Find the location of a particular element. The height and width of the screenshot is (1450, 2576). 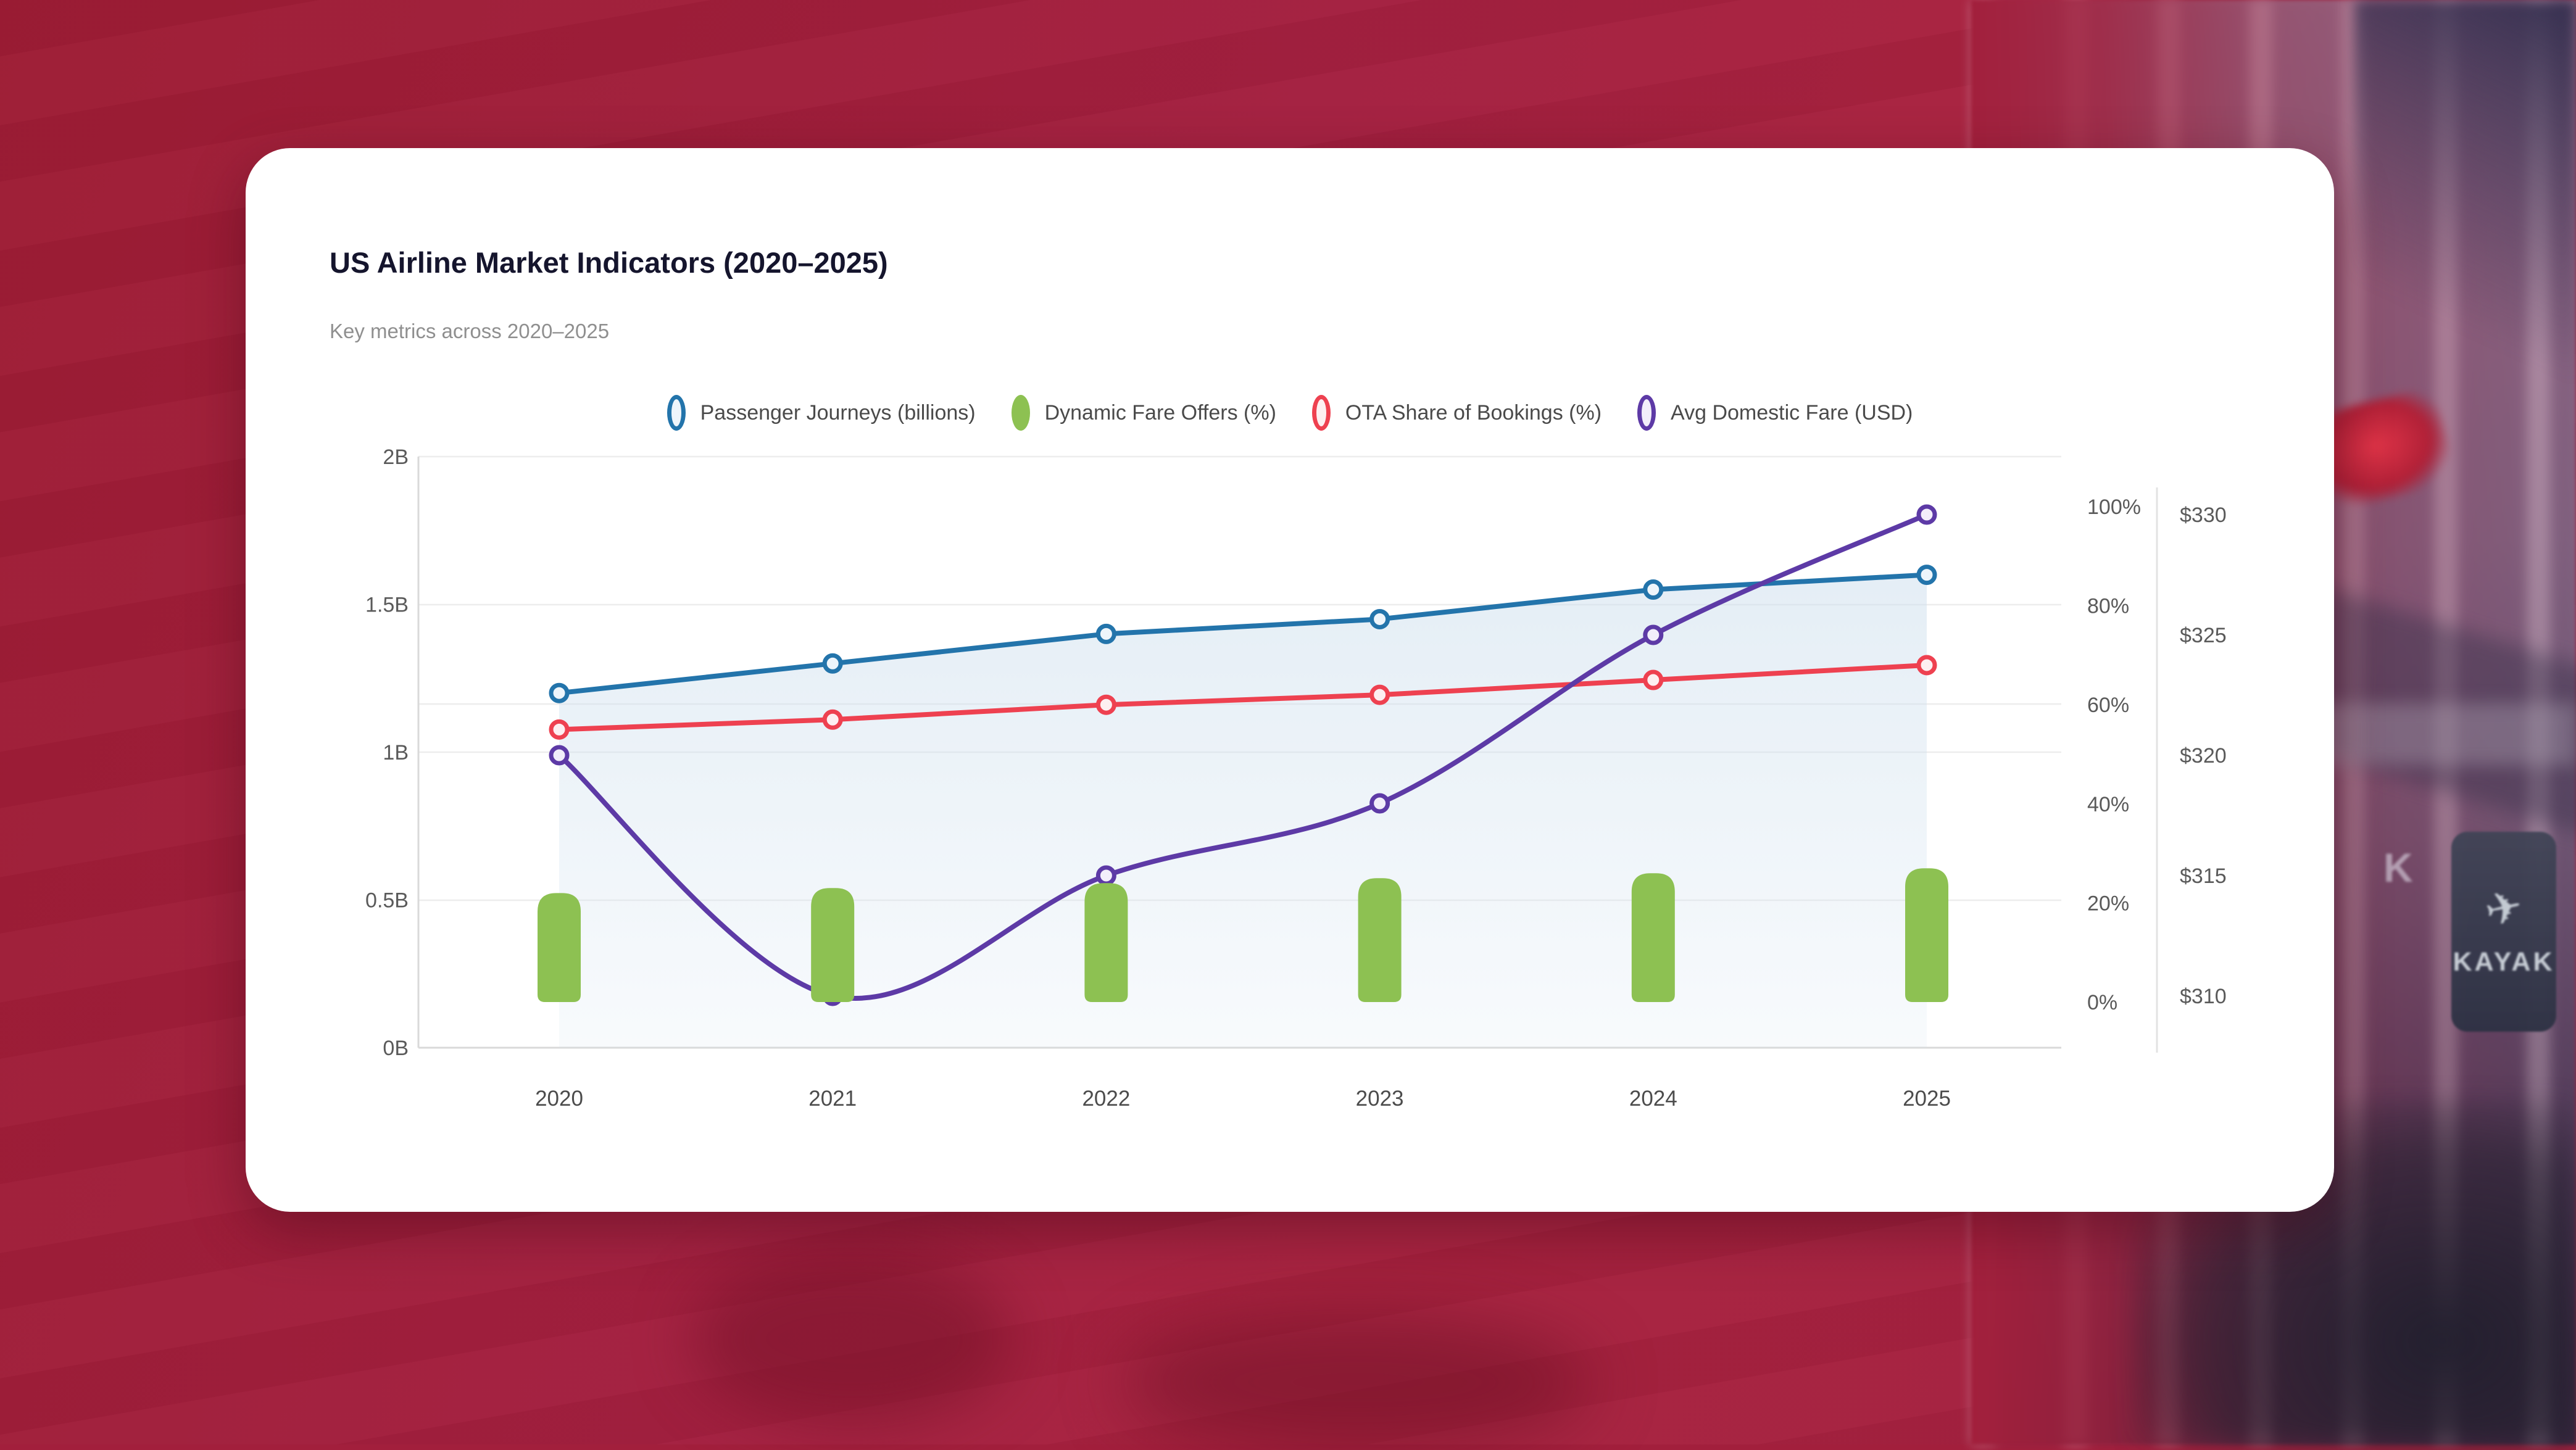

kayak-faint-letter: K is located at coordinates (2398, 867).